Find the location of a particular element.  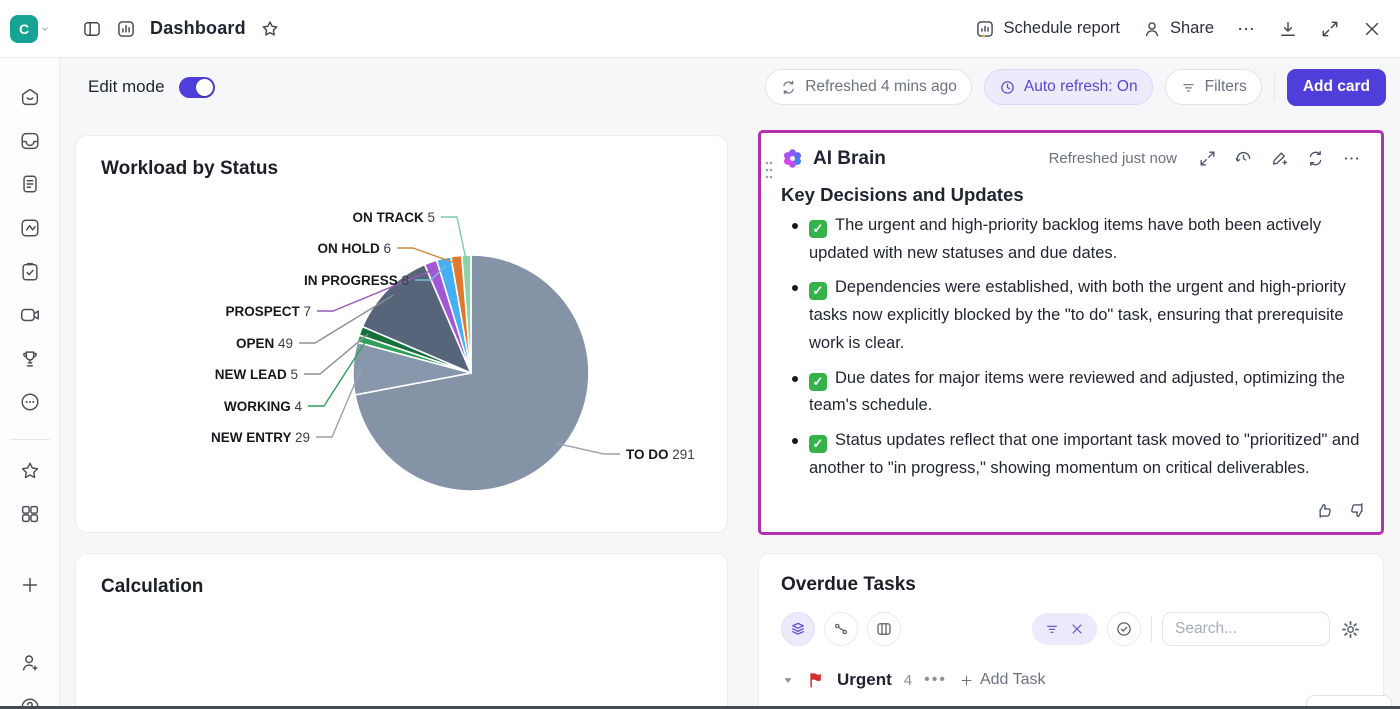

pie-label: ON TRACK 5 is located at coordinates (393, 217).